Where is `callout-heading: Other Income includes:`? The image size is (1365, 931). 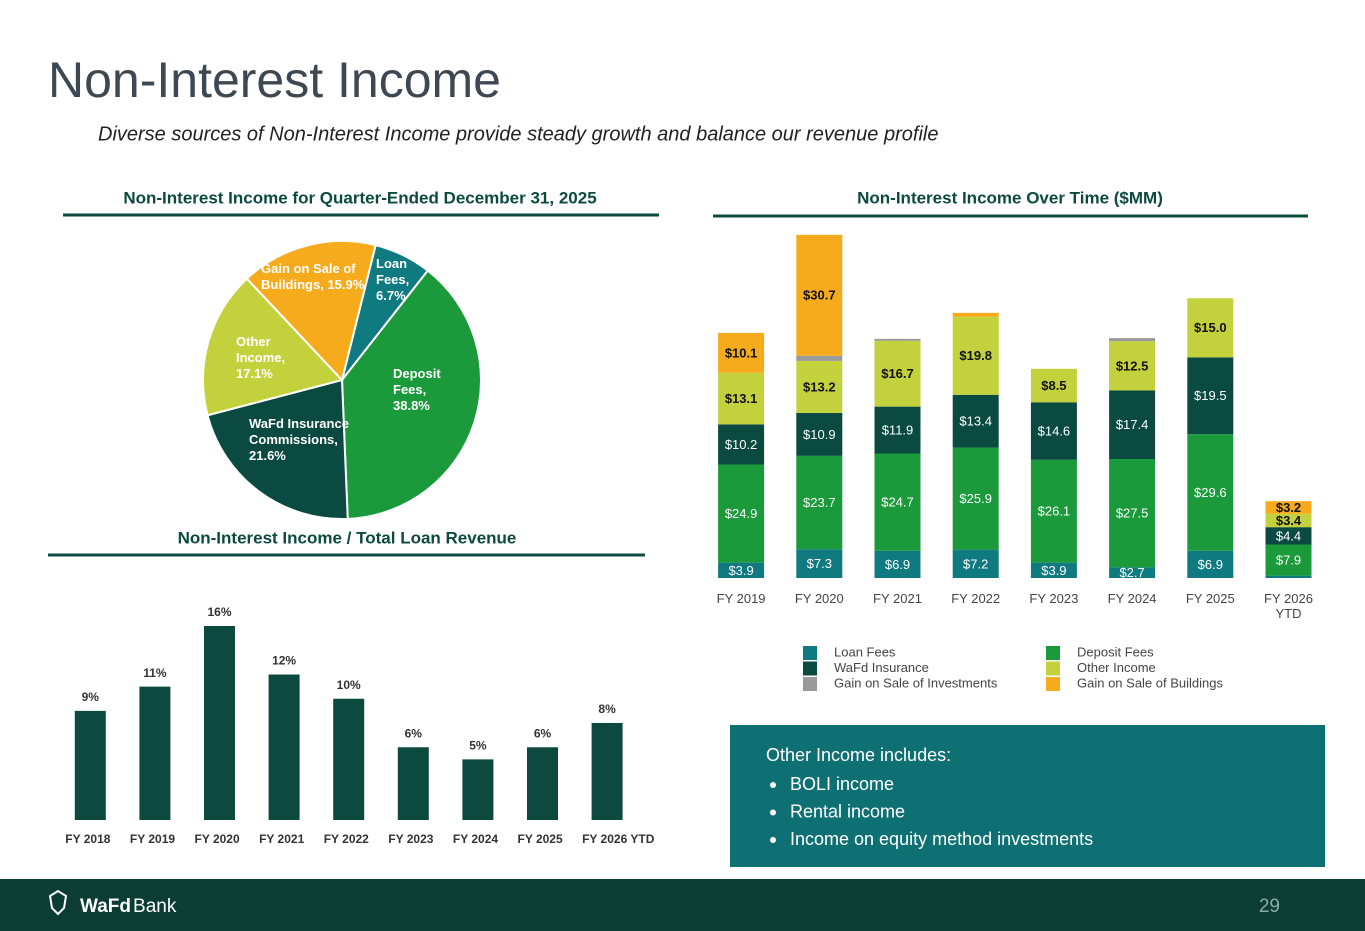
callout-heading: Other Income includes: is located at coordinates (858, 755).